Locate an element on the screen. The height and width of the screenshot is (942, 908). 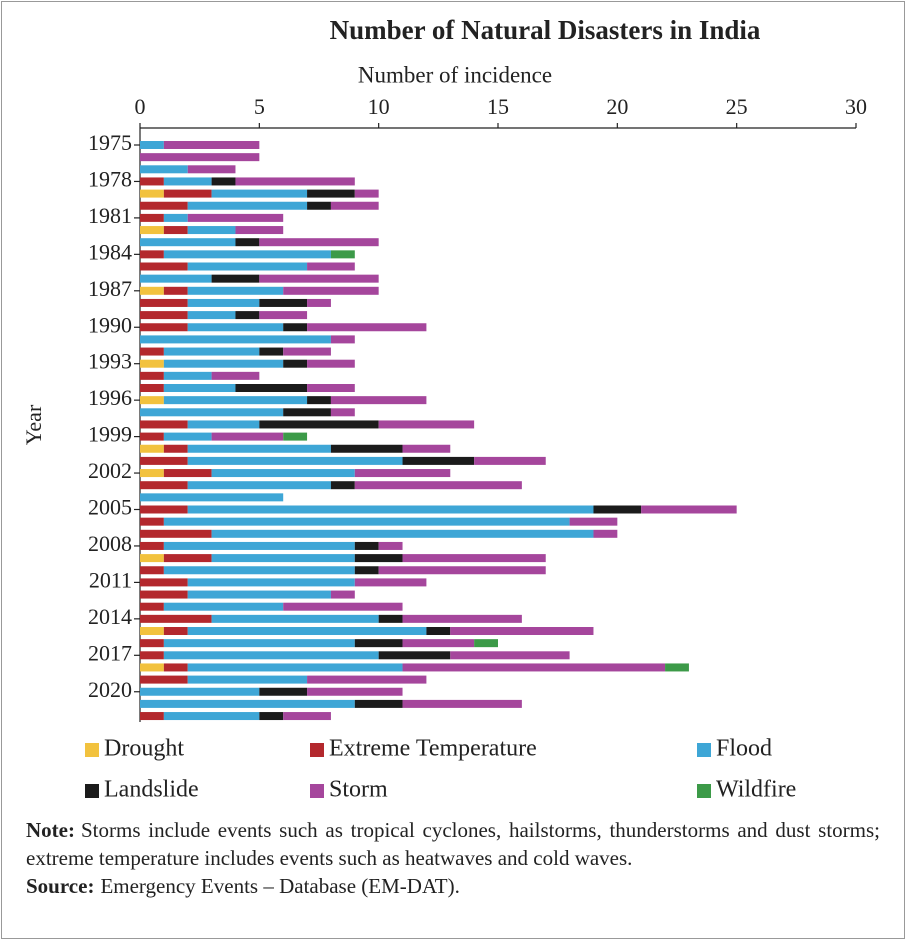
x-tick-label: 30 is located at coordinates (856, 106).